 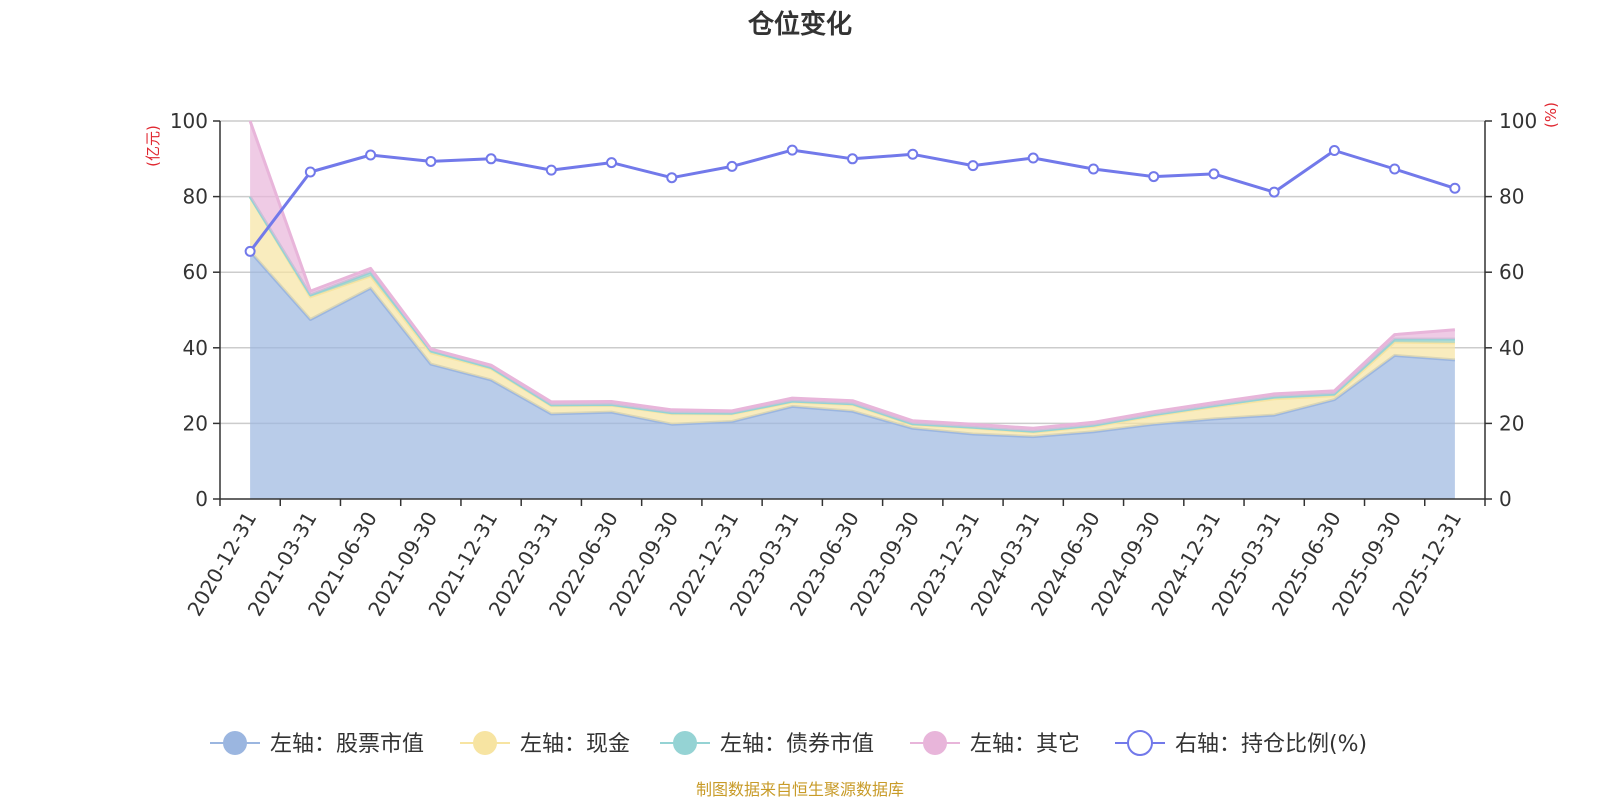 I want to click on legend-item-bond-value: 左轴：债券市值, so click(x=767, y=744).